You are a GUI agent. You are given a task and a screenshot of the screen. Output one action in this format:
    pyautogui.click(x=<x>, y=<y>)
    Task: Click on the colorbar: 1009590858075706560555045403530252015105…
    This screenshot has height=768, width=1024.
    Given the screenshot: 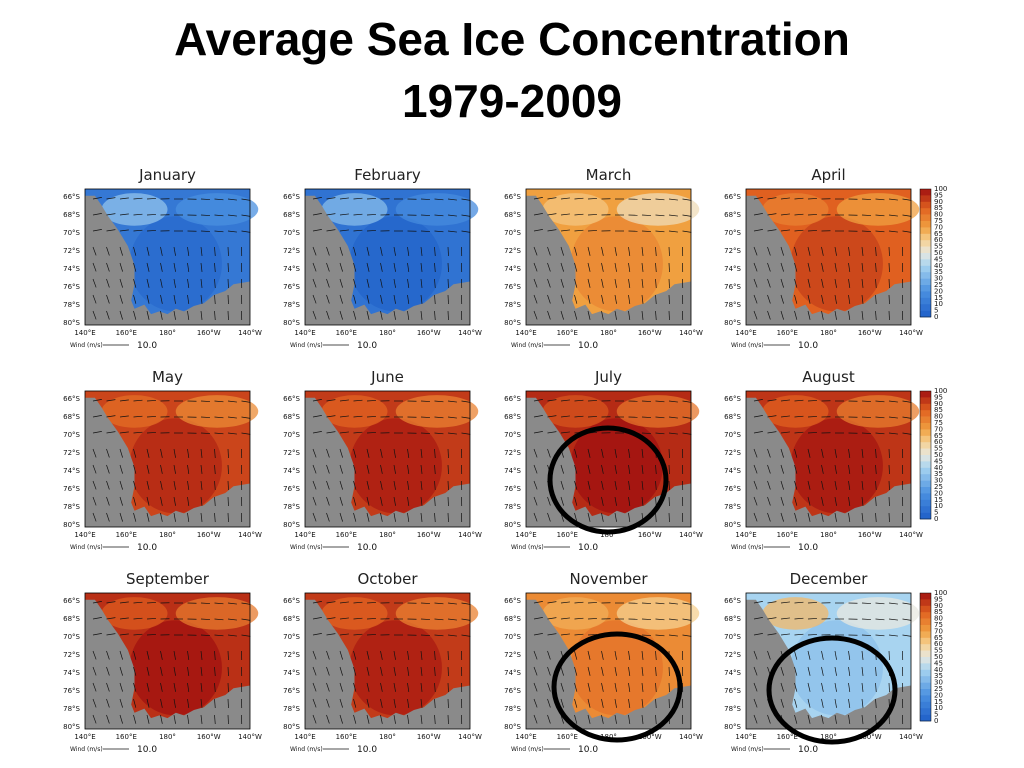 What is the action you would take?
    pyautogui.click(x=933, y=657)
    